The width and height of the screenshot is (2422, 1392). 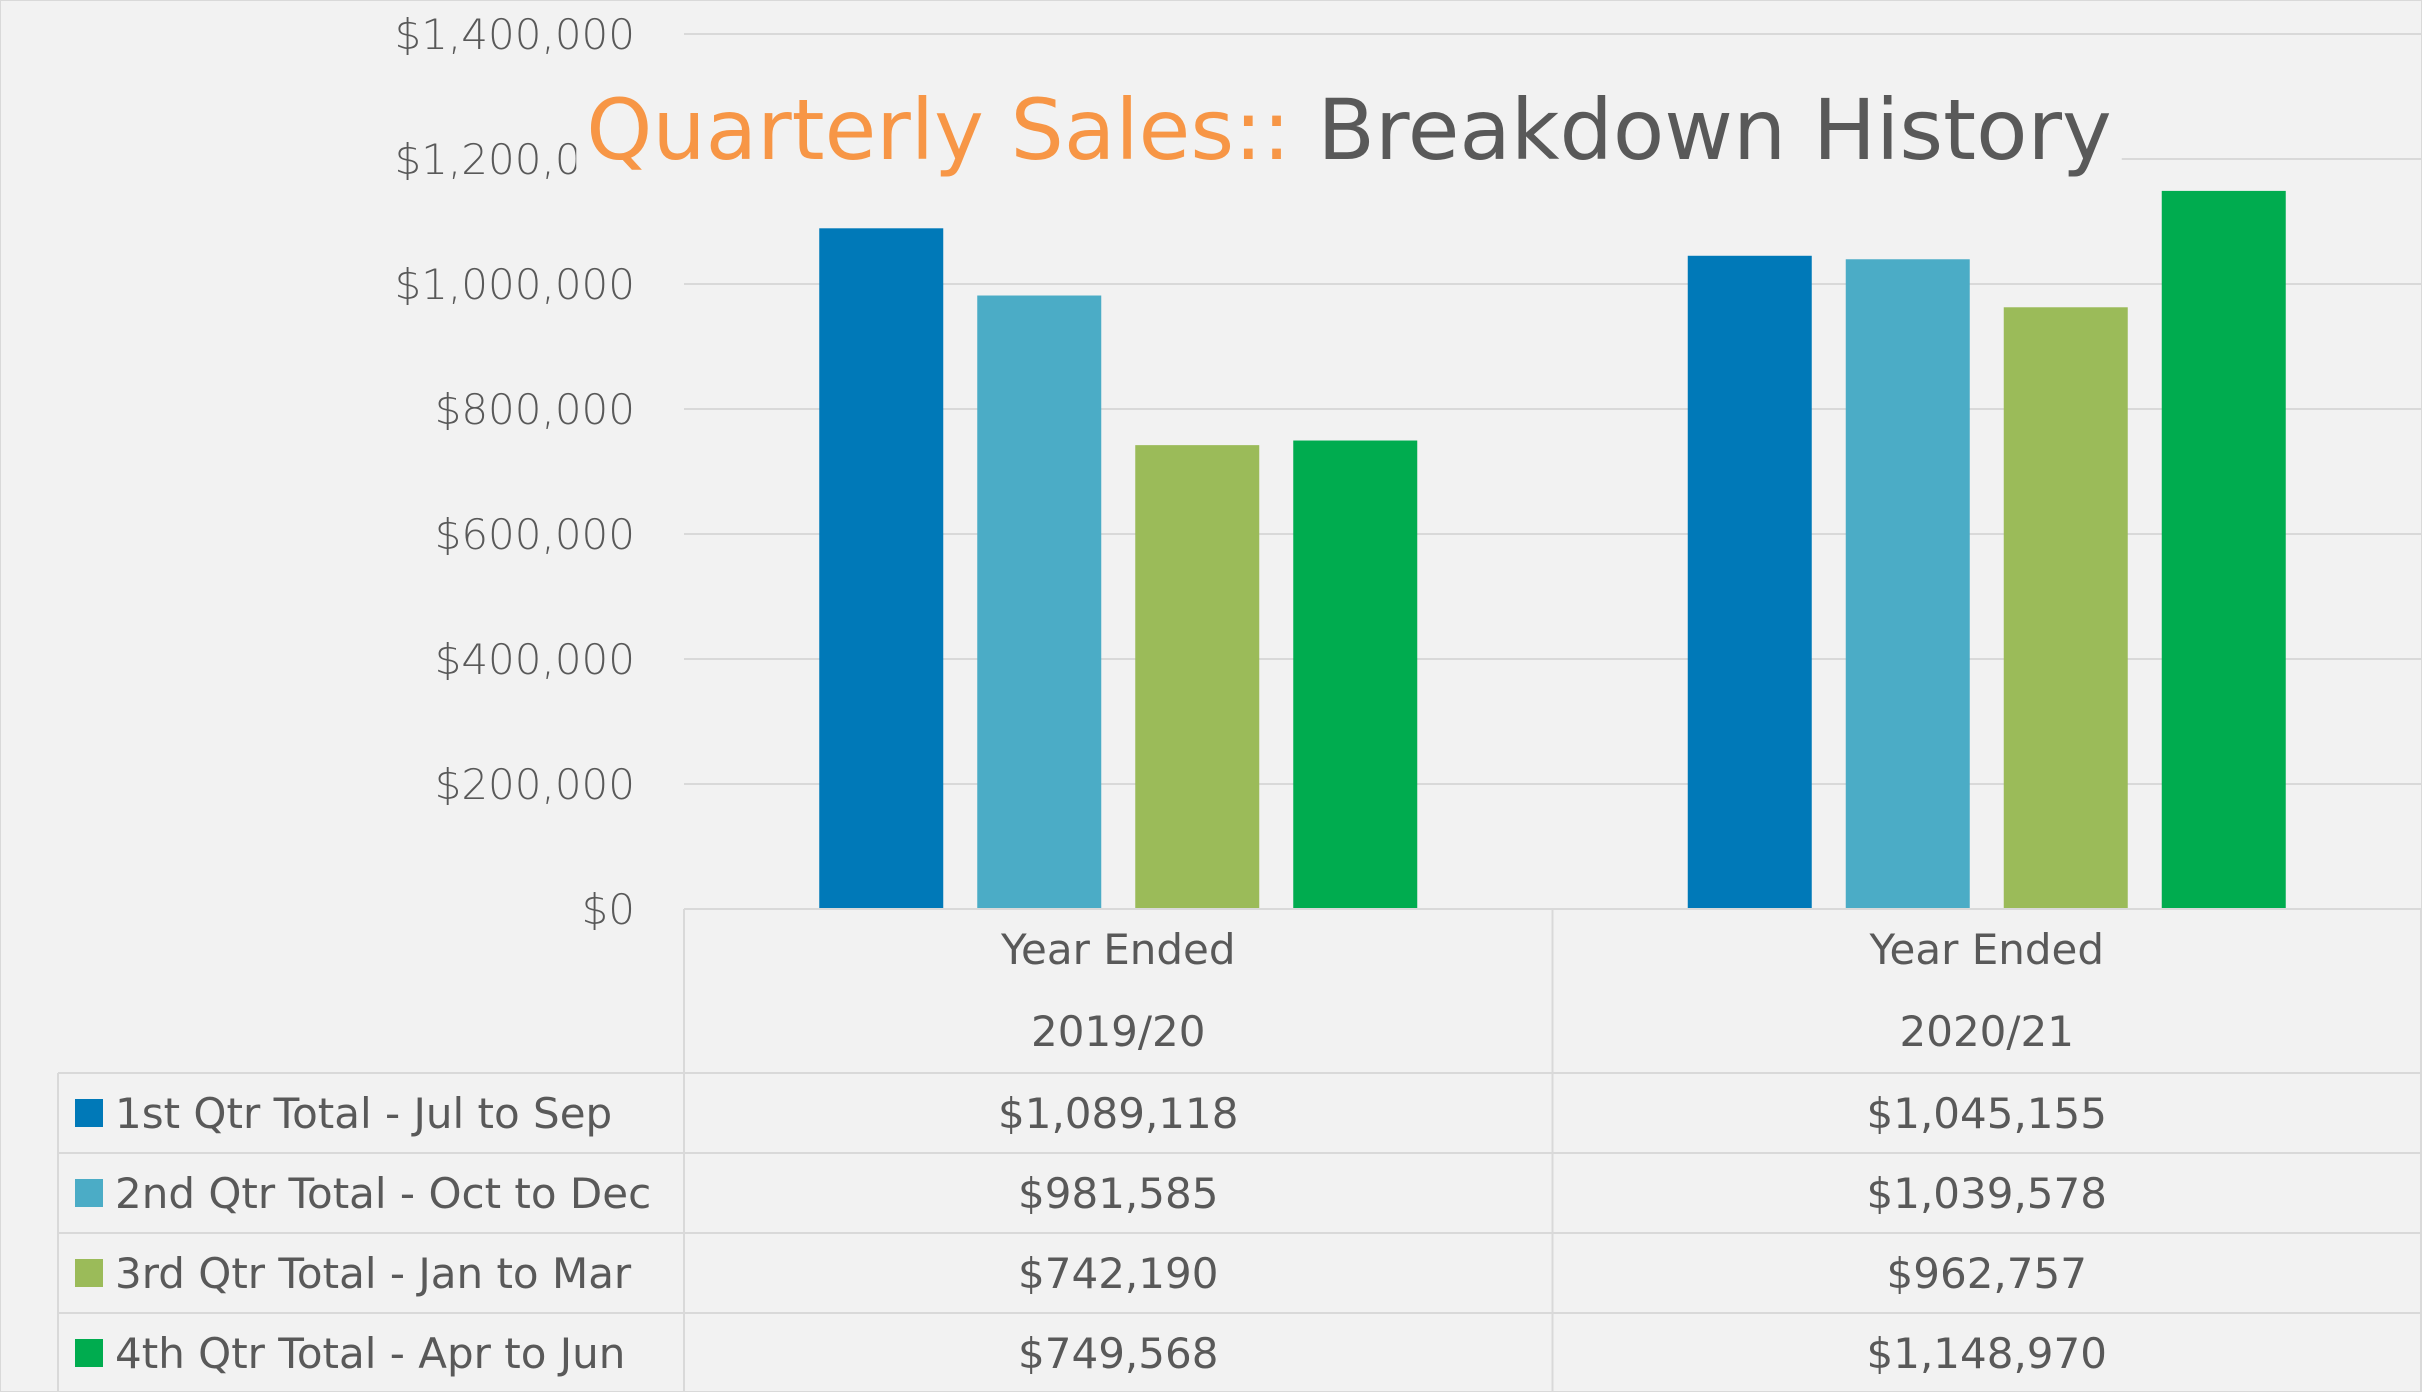 I want to click on legend-label: 1st Qtr Total - Jul to Sep, so click(x=363, y=1113).